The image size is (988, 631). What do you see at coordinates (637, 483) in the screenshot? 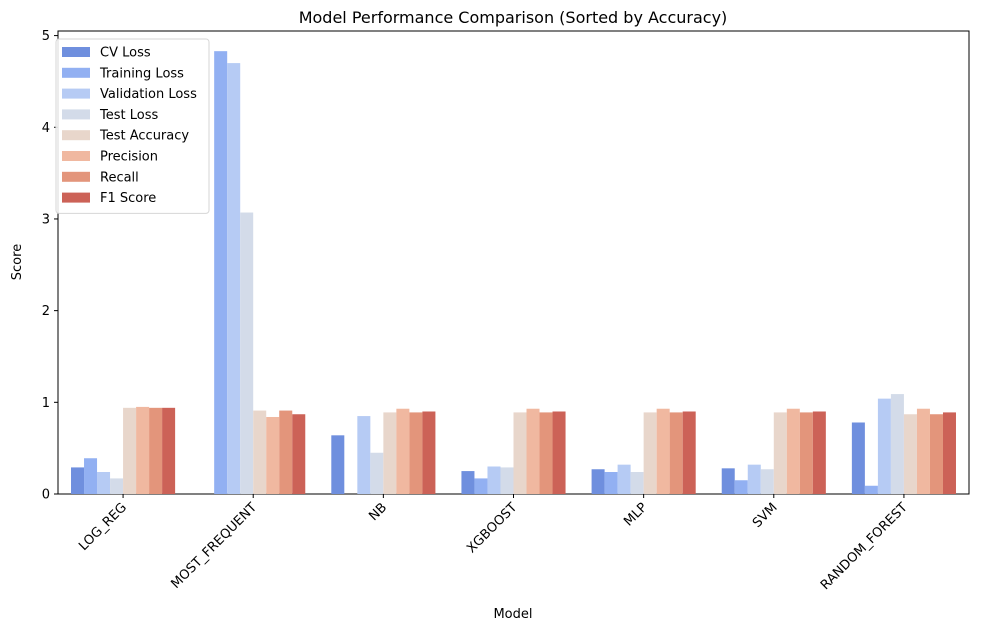
I see `bar-test-loss-mlp` at bounding box center [637, 483].